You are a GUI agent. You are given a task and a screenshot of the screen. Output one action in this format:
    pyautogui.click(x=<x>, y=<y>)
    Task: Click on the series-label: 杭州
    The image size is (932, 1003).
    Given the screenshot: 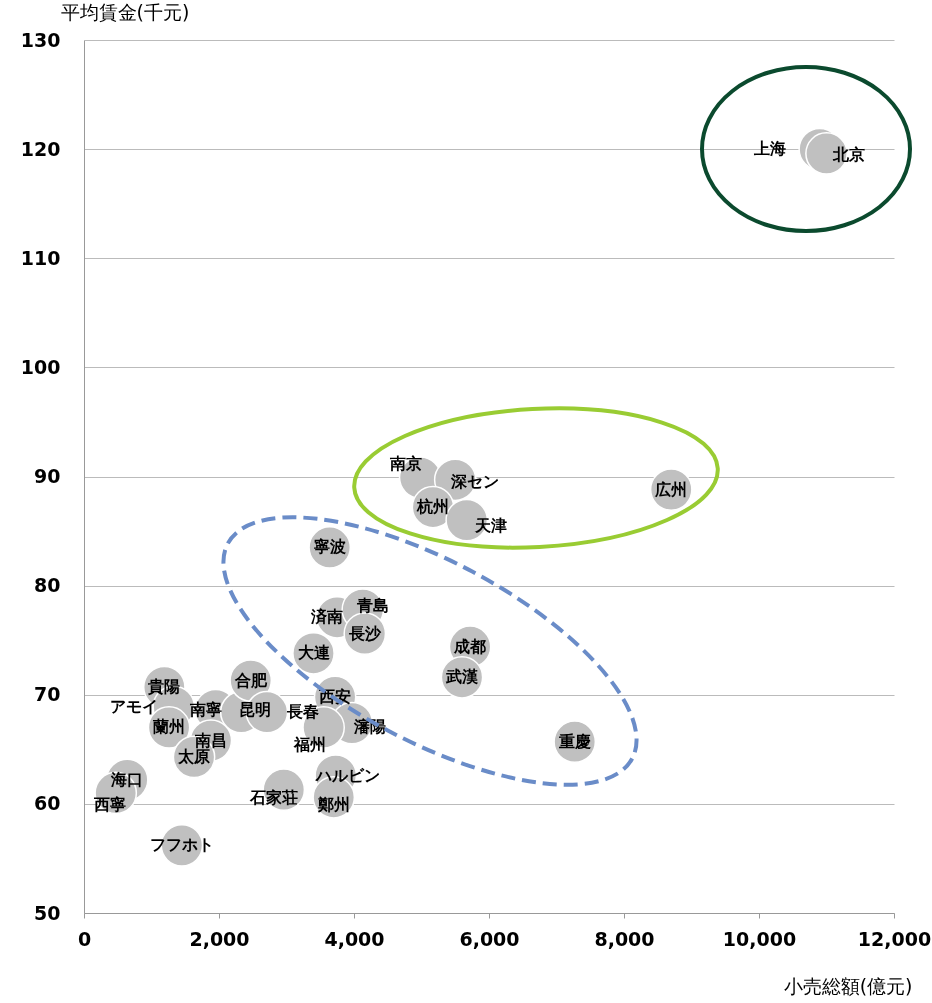 What is the action you would take?
    pyautogui.click(x=432, y=507)
    